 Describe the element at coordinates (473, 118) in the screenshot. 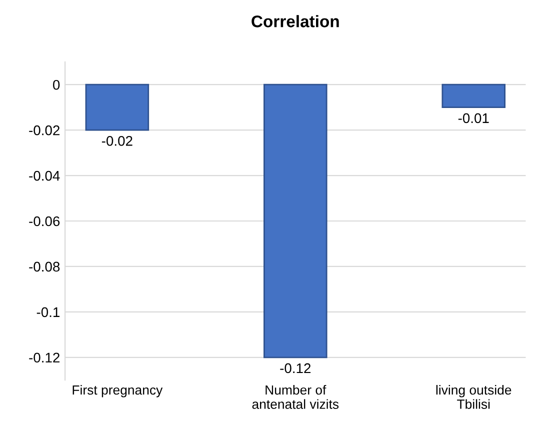

I see `data-label: -0.01` at that location.